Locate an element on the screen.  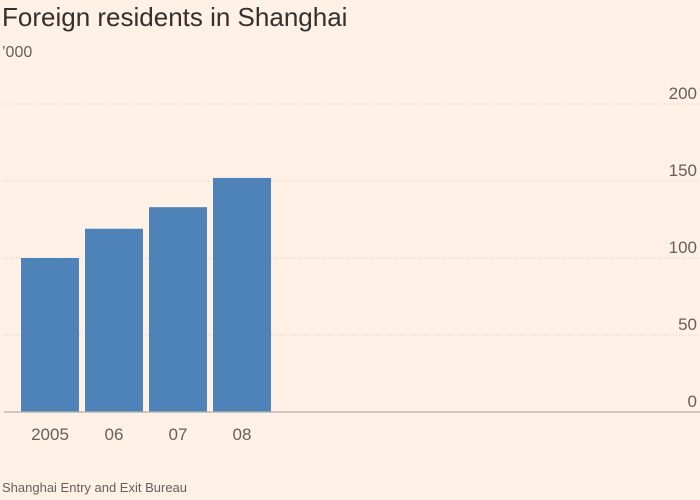
y-tick-label: 200 is located at coordinates (683, 93).